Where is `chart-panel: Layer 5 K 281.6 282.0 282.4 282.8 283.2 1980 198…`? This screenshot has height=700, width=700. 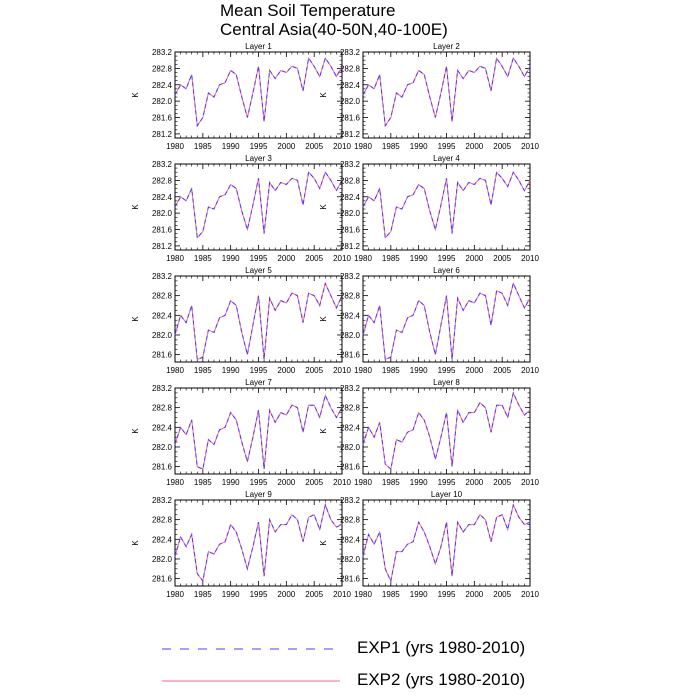 chart-panel: Layer 5 K 281.6 282.0 282.4 282.8 283.2 1980 198… is located at coordinates (241, 320).